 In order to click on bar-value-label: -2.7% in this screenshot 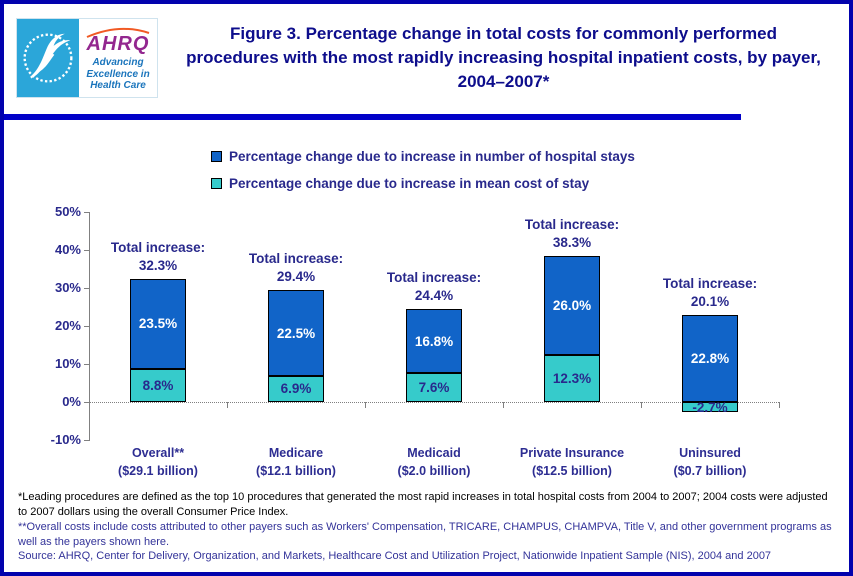, I will do `click(710, 407)`.